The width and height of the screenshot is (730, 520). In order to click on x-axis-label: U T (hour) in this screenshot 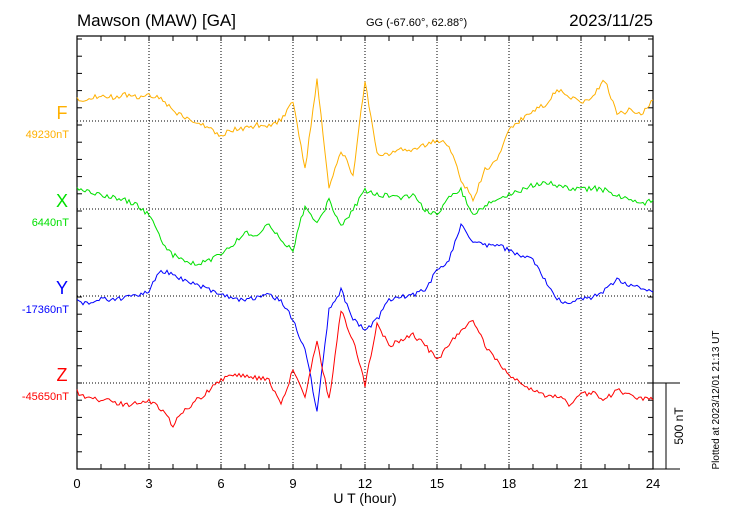, I will do `click(364, 498)`.